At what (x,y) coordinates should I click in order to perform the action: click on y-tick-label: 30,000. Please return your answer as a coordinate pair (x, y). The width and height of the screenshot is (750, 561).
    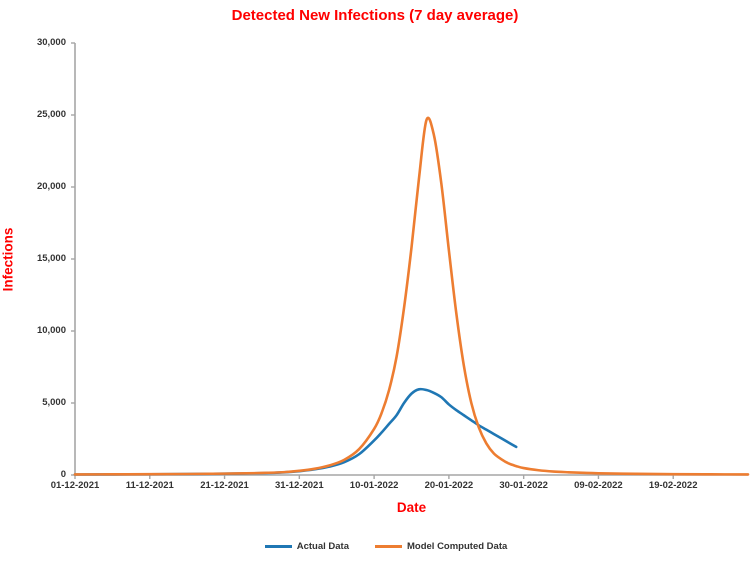
    Looking at the image, I should click on (51, 42).